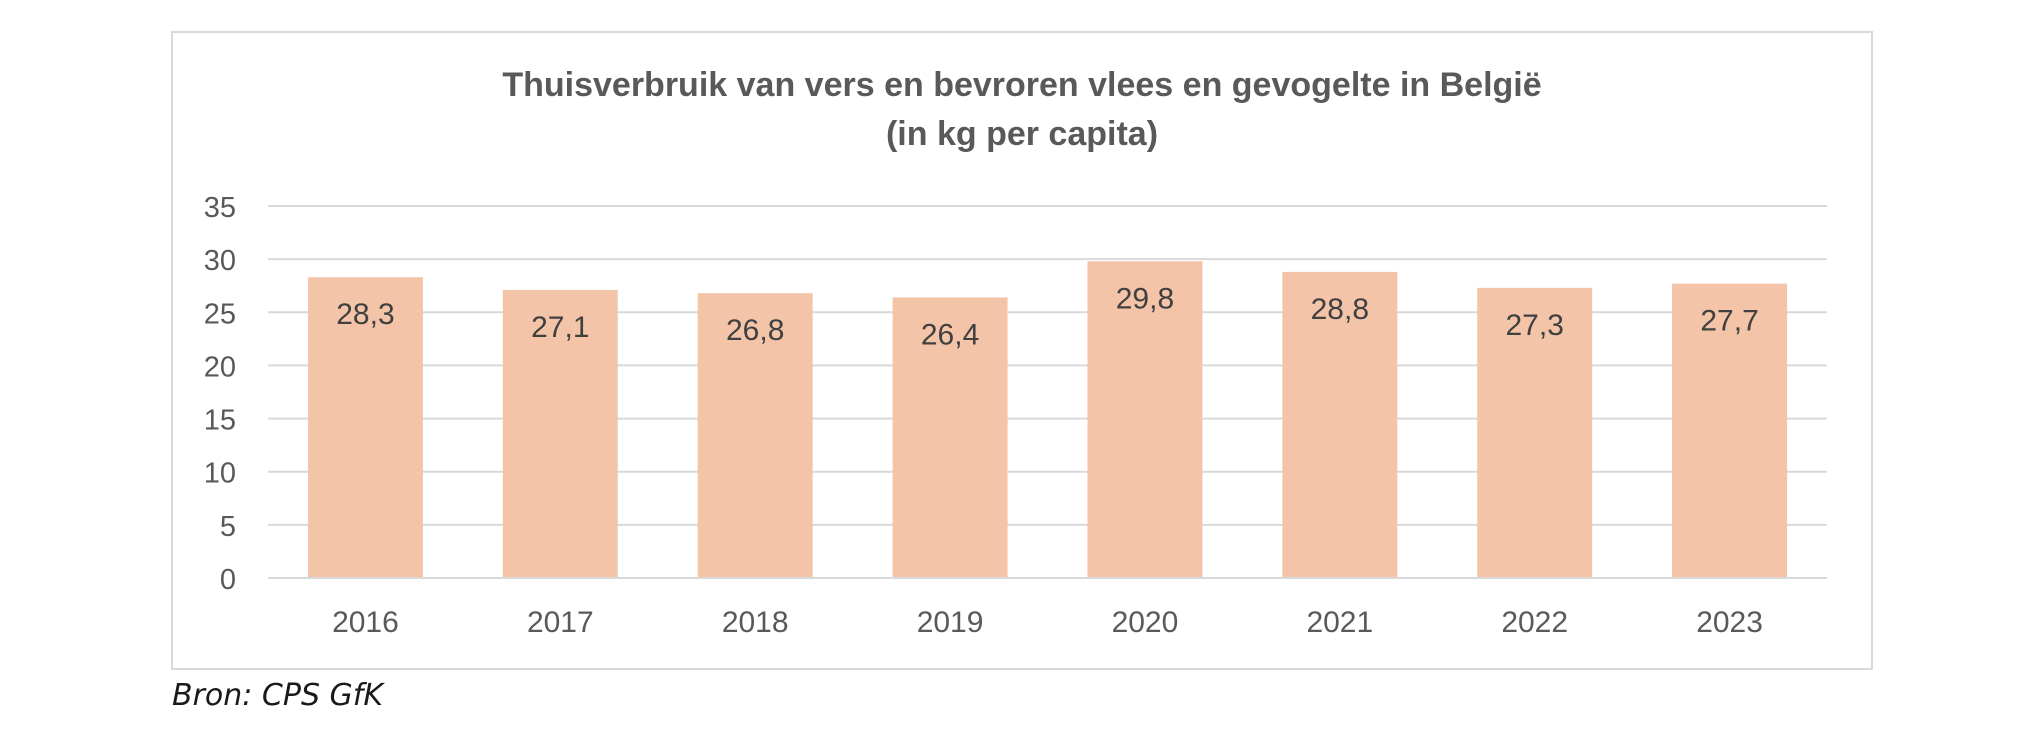 This screenshot has width=2030, height=740. I want to click on y-tick-label: 20, so click(220, 367).